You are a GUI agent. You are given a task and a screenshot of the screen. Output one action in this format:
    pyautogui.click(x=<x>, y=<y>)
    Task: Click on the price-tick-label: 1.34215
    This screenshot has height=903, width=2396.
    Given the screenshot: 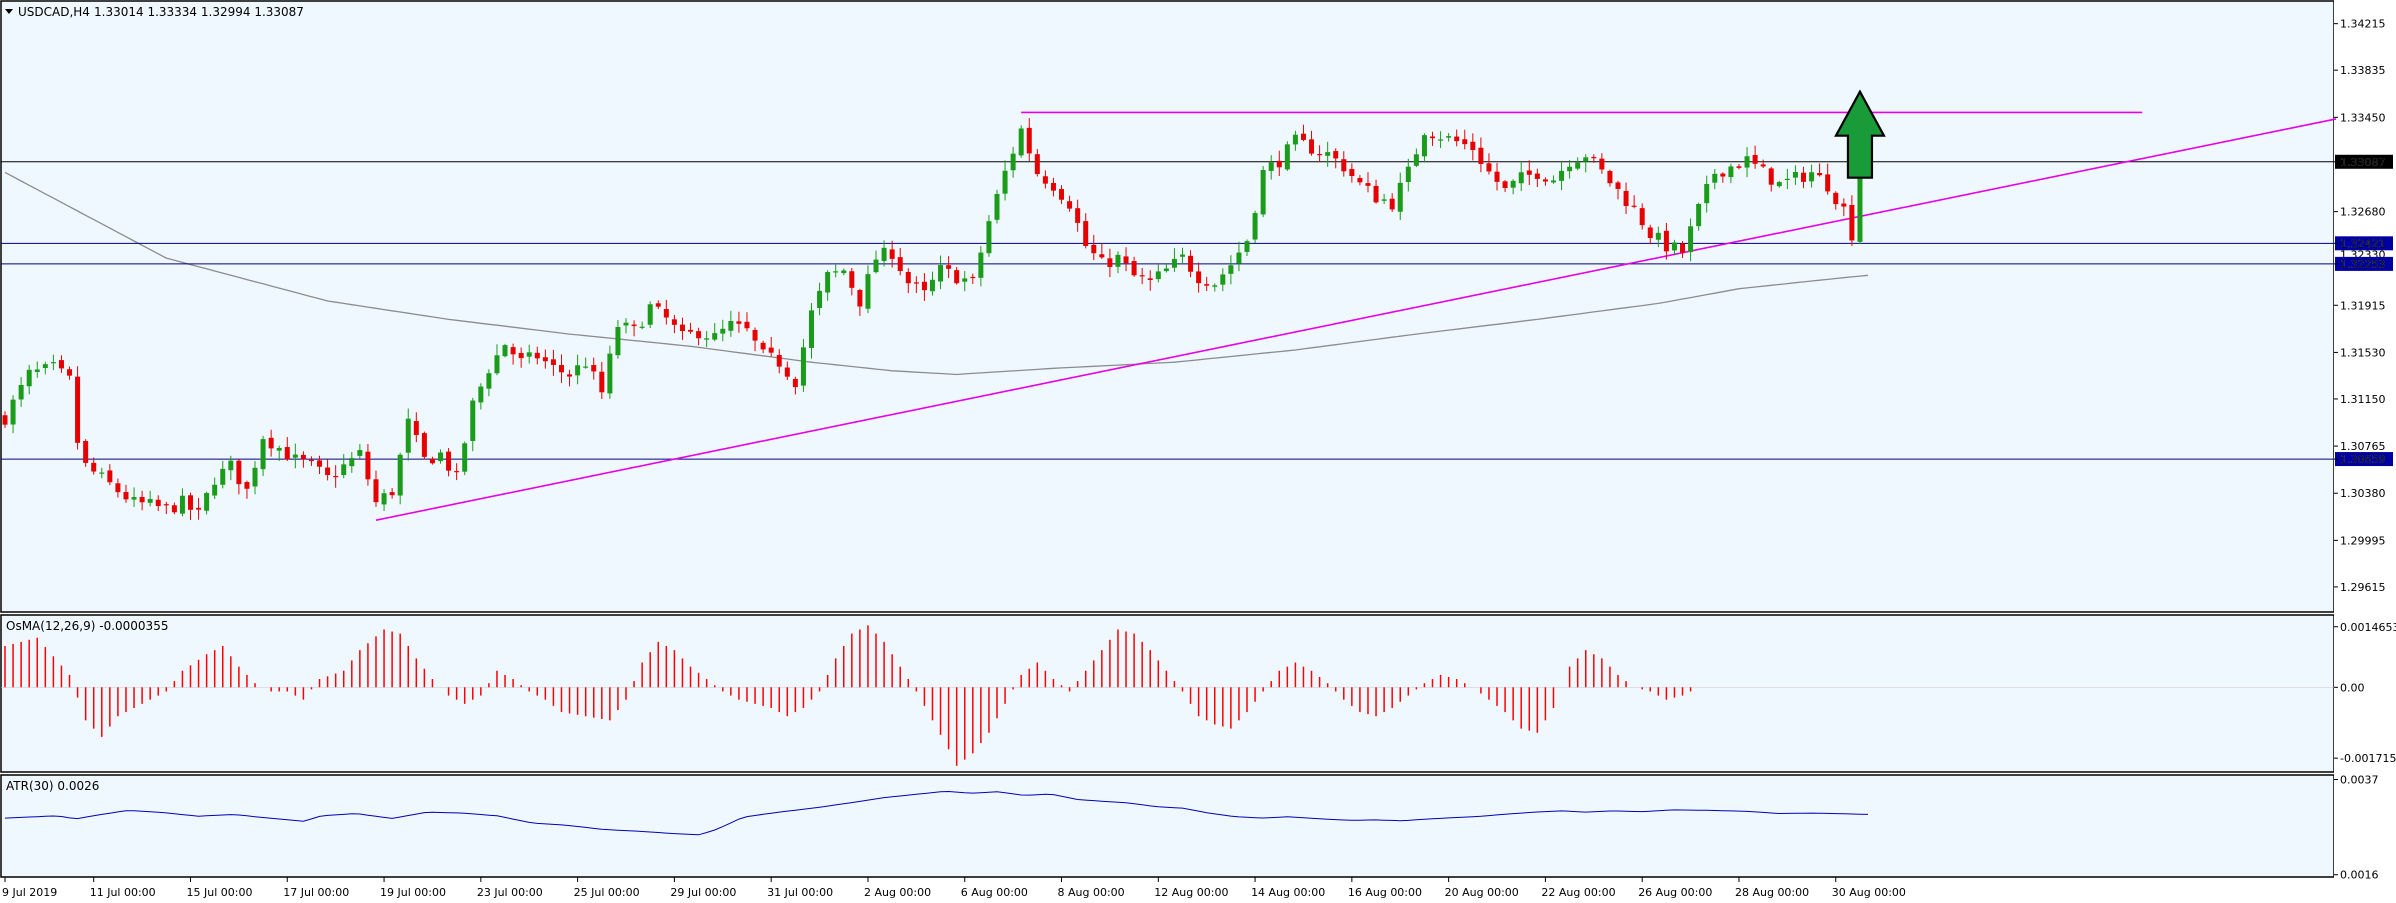 What is the action you would take?
    pyautogui.click(x=2363, y=24)
    